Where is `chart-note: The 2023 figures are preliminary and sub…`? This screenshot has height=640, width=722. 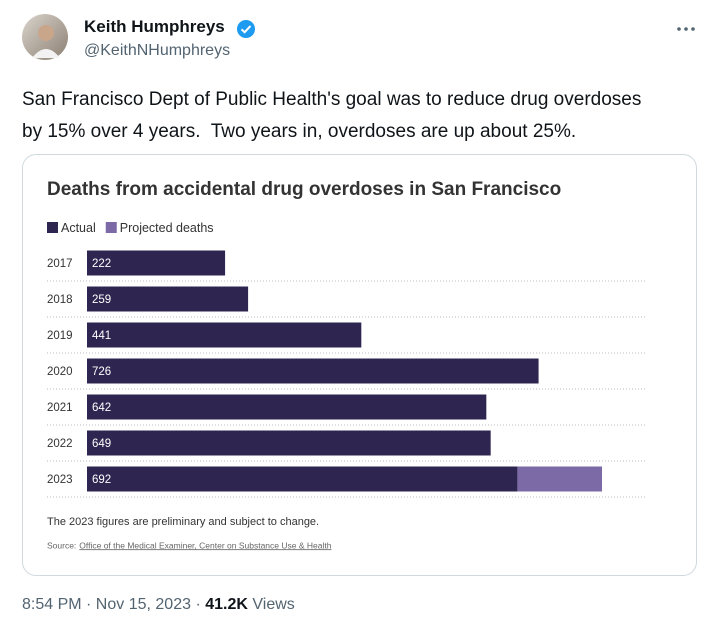 chart-note: The 2023 figures are preliminary and sub… is located at coordinates (183, 522).